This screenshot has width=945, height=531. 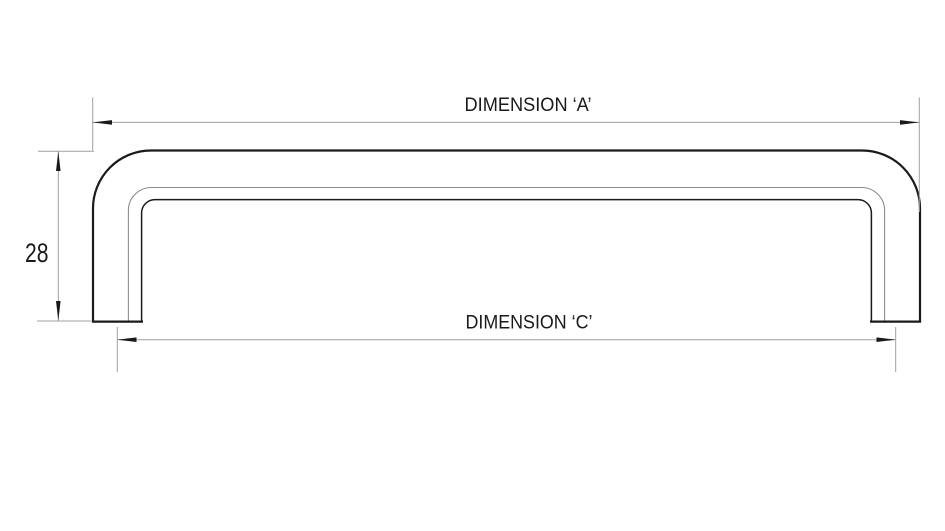 What do you see at coordinates (910, 122) in the screenshot?
I see `dim-a-arrow-right` at bounding box center [910, 122].